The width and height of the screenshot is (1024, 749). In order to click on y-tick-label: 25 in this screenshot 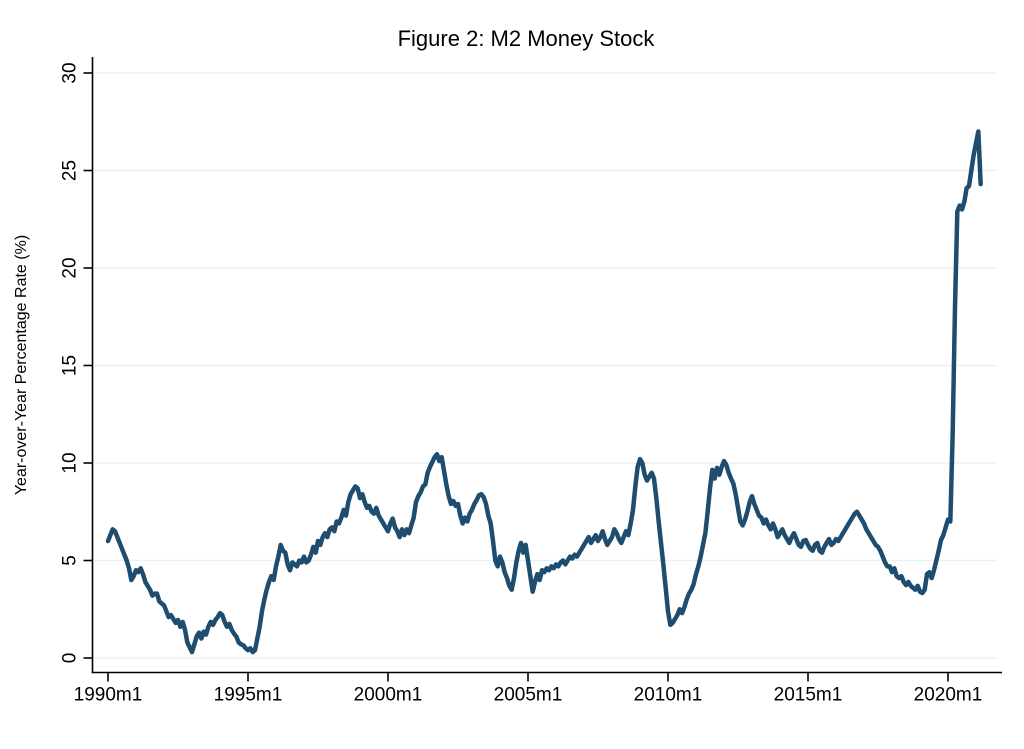, I will do `click(70, 170)`.